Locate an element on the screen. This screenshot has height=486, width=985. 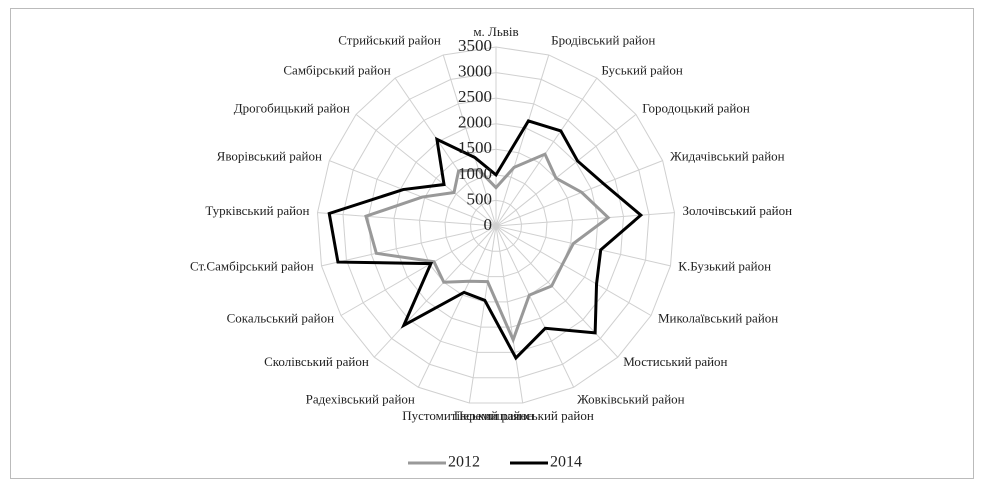
r-tick-label: 2500 is located at coordinates (475, 96).